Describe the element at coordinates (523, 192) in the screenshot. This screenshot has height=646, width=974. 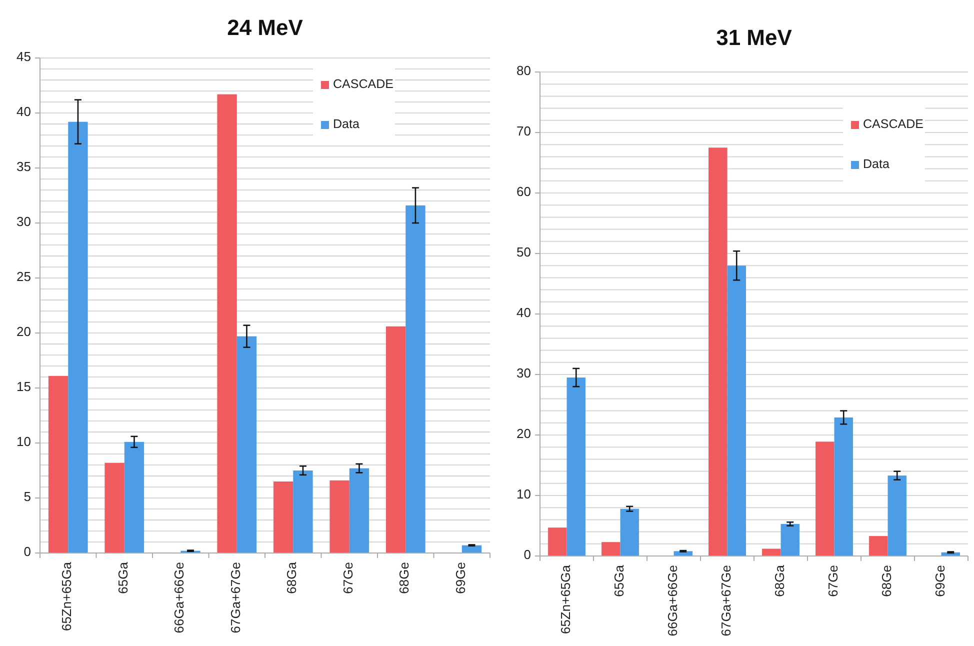
I see `y-tick-label: 60` at that location.